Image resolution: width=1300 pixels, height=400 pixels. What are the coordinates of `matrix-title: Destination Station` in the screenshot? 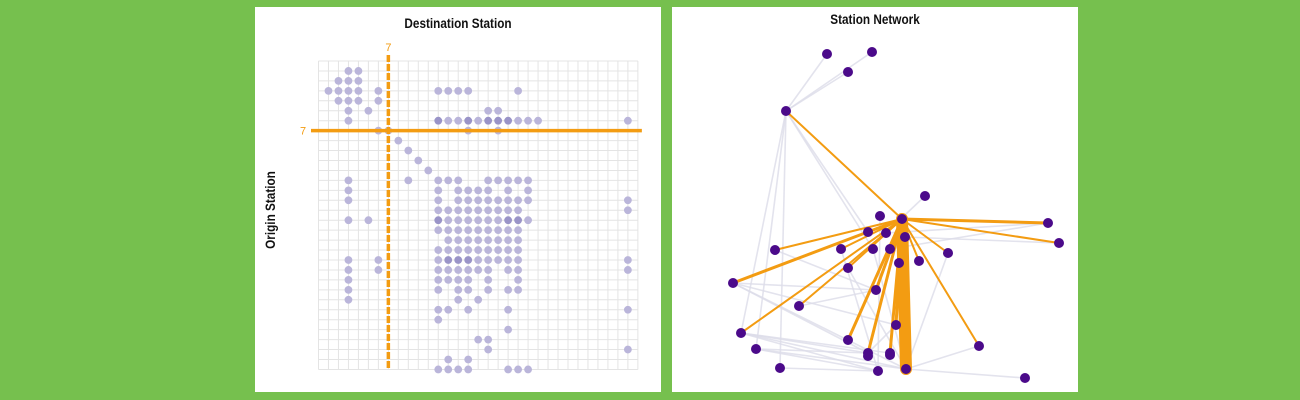 It's located at (458, 23).